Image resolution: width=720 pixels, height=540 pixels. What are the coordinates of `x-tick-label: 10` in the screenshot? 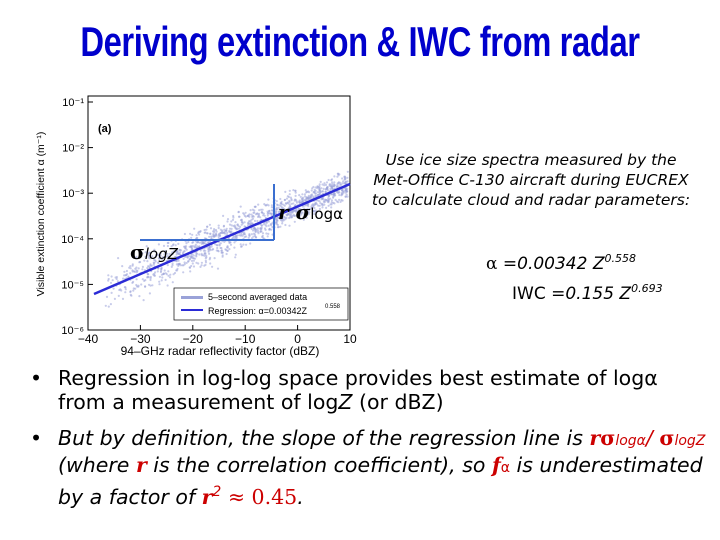 It's located at (350, 339).